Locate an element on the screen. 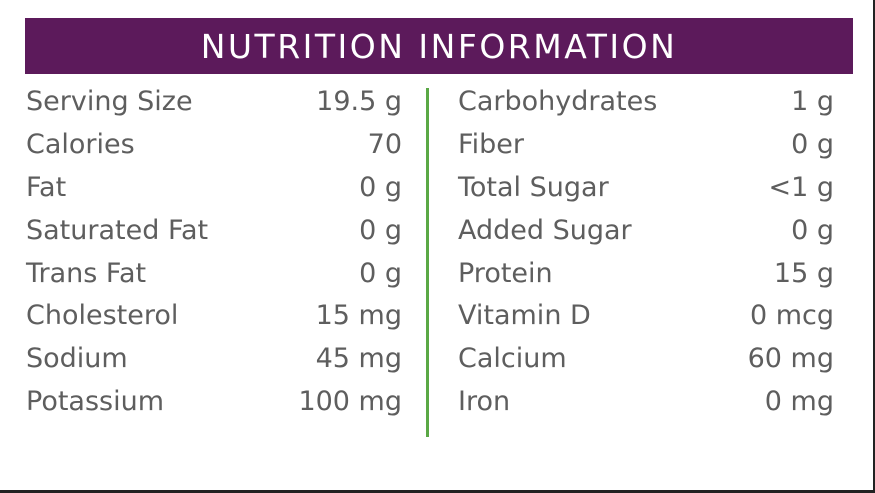 The height and width of the screenshot is (493, 875). nutrient-label: Saturated Fat is located at coordinates (117, 230).